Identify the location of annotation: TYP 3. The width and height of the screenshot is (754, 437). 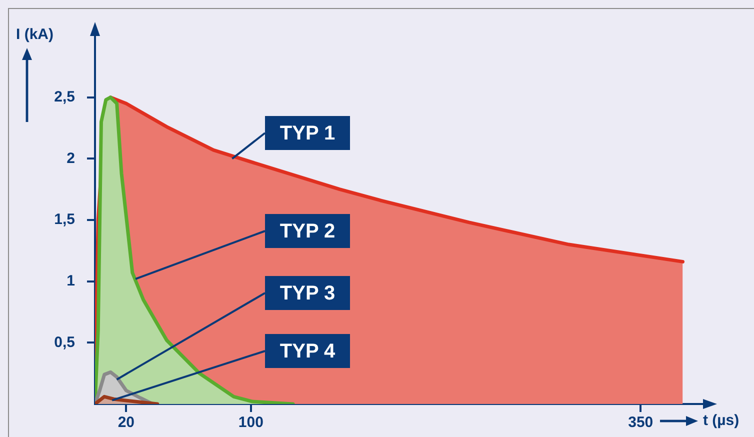
(308, 293).